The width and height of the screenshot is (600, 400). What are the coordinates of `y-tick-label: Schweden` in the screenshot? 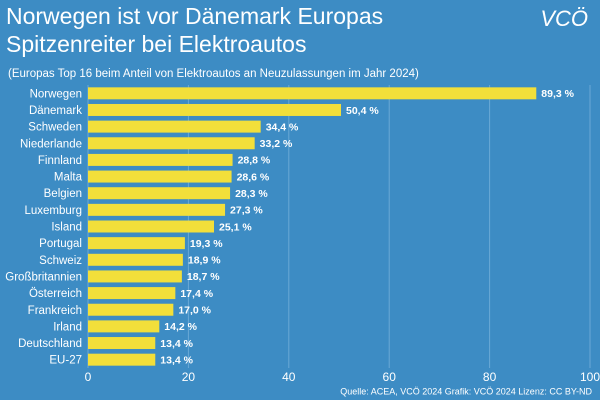 It's located at (55, 128).